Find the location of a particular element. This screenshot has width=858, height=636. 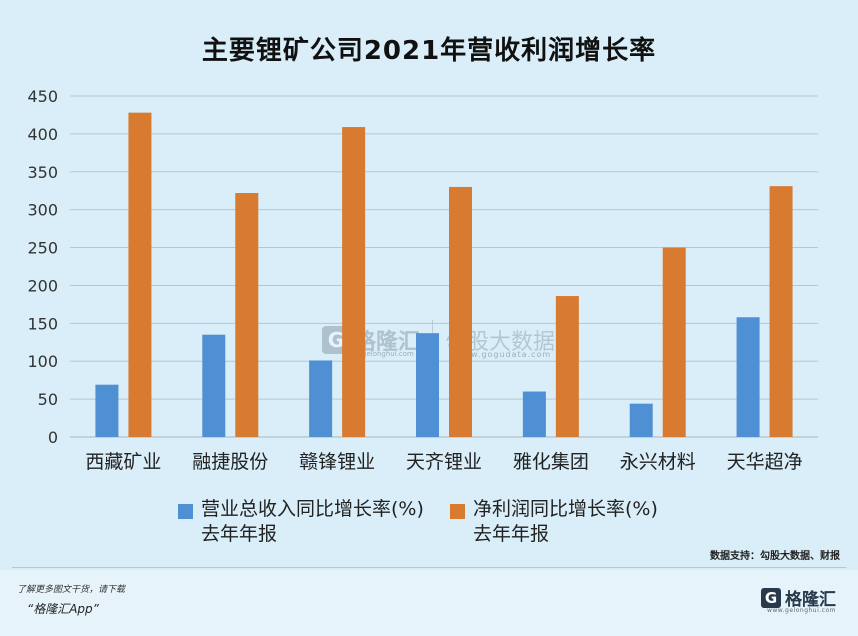

y-tick-label: 350 is located at coordinates (42, 172).